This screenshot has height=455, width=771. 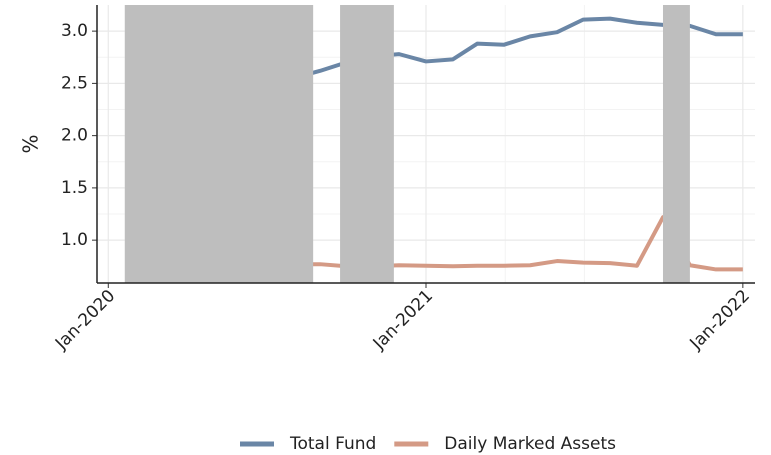 What do you see at coordinates (74, 188) in the screenshot?
I see `y-tick-label: 1.5` at bounding box center [74, 188].